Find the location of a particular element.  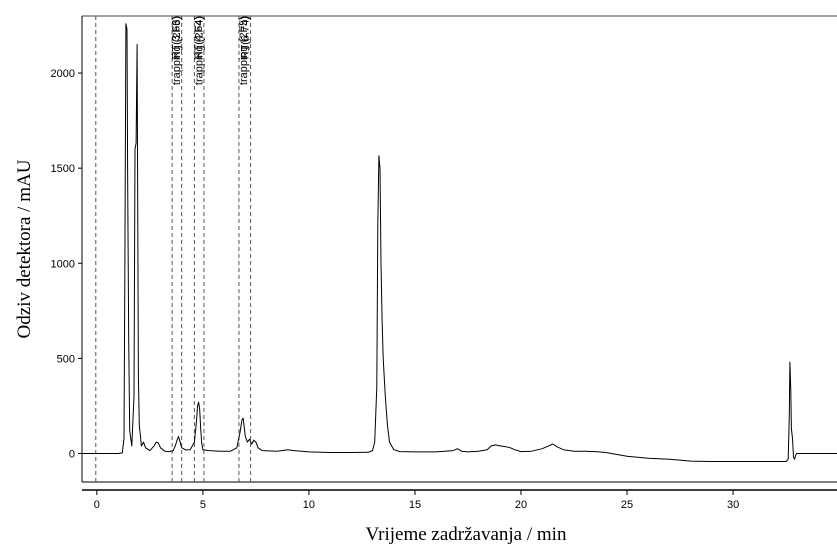

y-axis-title: Odziv detektora / mAU is located at coordinates (24, 248).